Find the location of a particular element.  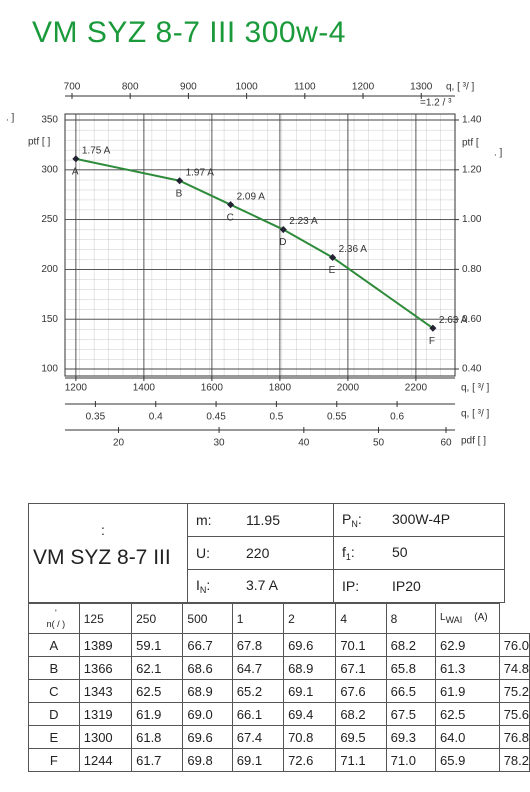

table-cell: 61.7 is located at coordinates (157, 760).